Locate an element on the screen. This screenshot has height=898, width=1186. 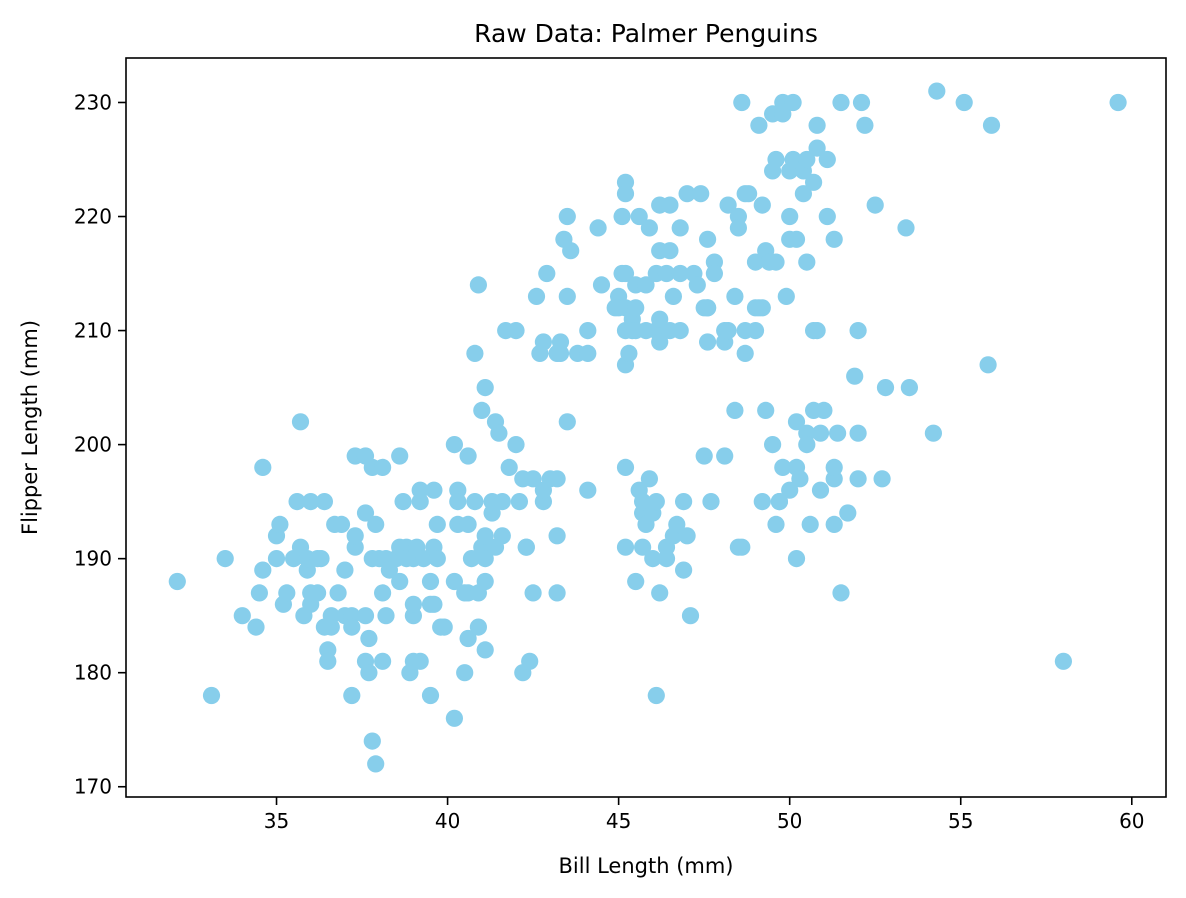
chart-title: Raw Data: Palmer Penguins is located at coordinates (646, 33).